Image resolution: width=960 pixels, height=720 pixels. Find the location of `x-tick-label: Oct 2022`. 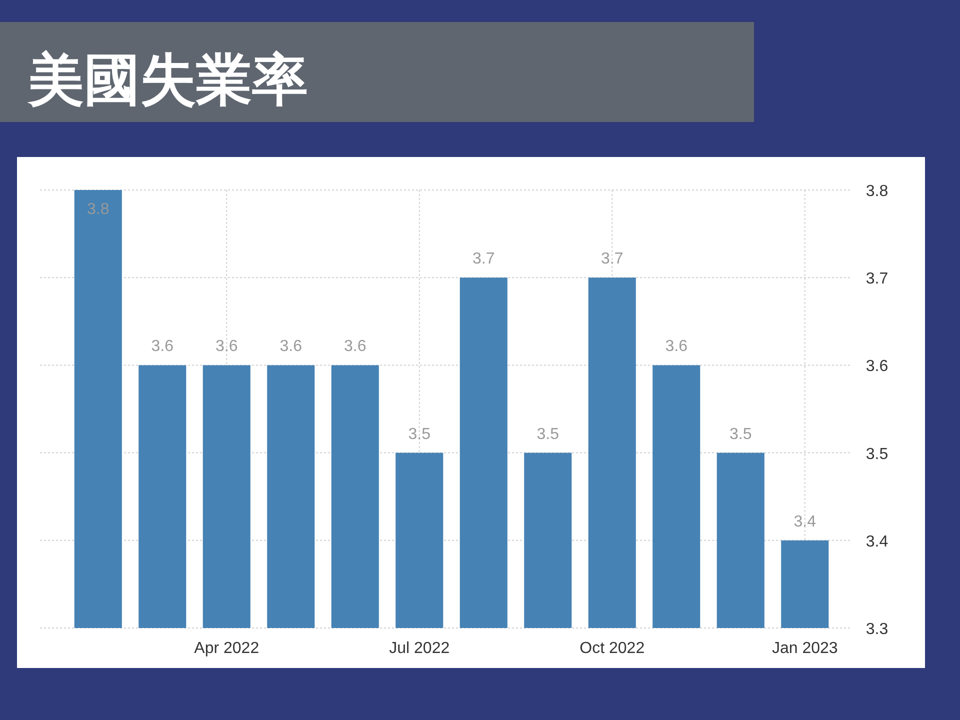

x-tick-label: Oct 2022 is located at coordinates (612, 648).